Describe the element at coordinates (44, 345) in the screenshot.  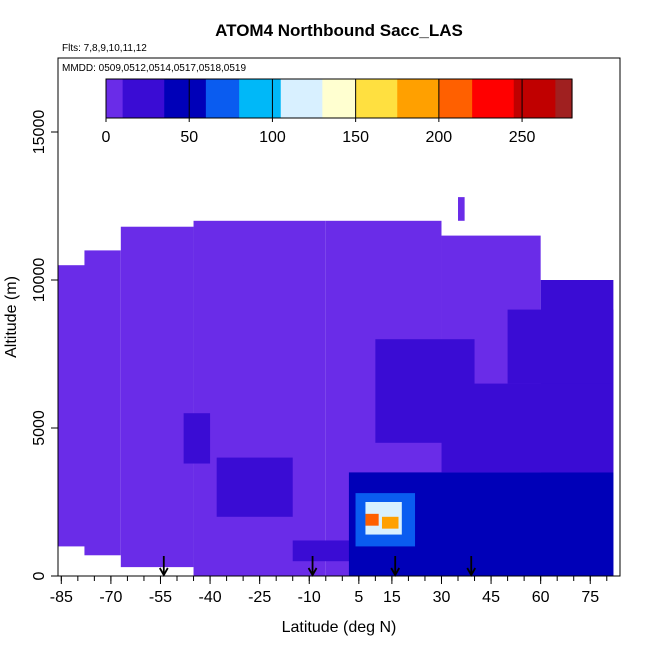
I see `y-axis: 0 5000 10000 15000` at that location.